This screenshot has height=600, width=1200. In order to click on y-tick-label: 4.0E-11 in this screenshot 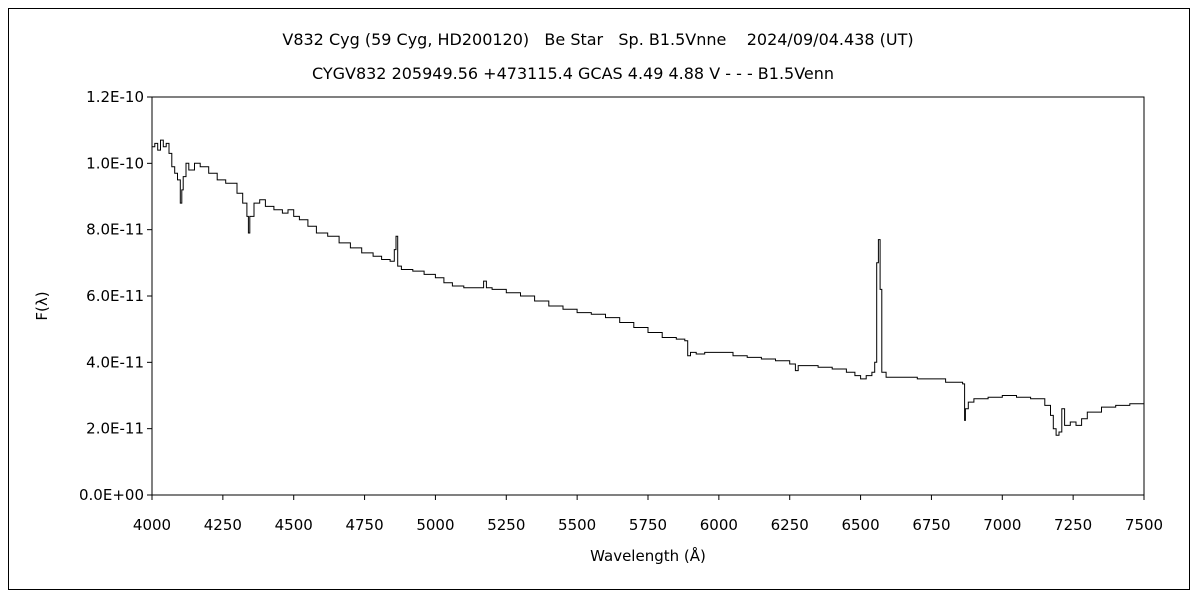, I will do `click(115, 362)`.